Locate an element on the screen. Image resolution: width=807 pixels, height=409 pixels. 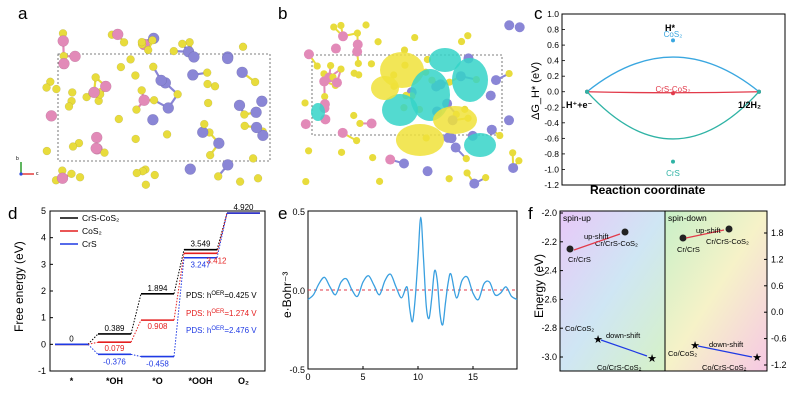
state-label: H⁺+e⁻ is located at coordinates (579, 105).